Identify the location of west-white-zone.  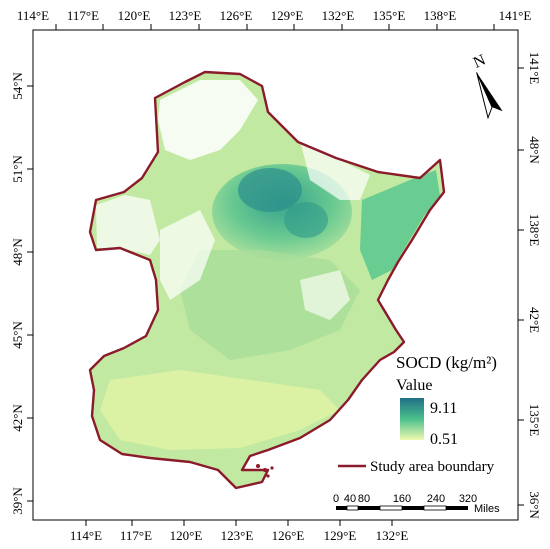
(128, 225).